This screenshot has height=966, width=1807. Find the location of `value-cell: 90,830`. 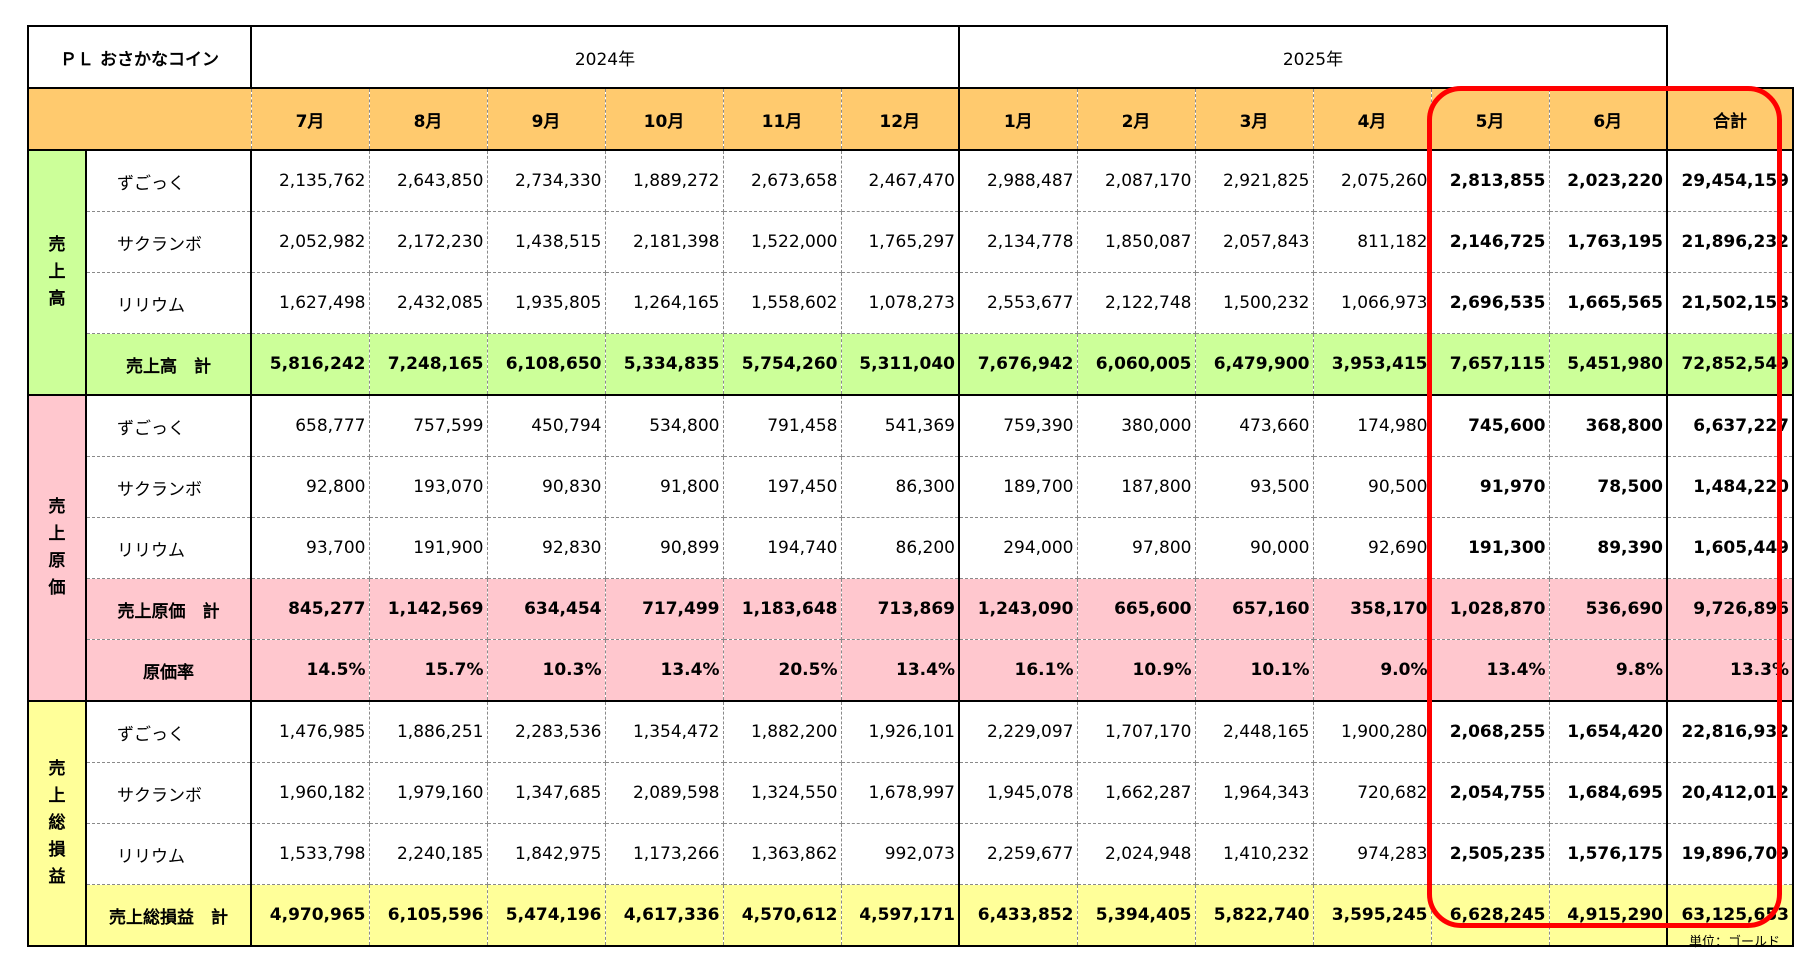

value-cell: 90,830 is located at coordinates (546, 487).